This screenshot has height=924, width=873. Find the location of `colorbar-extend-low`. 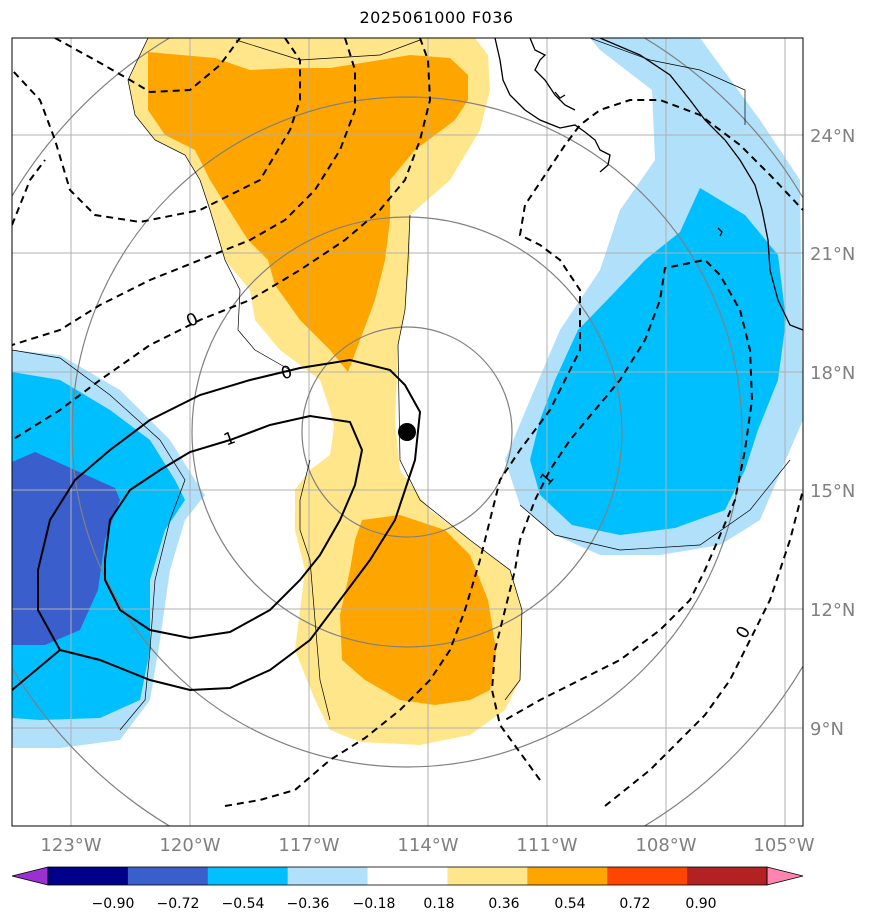

colorbar-extend-low is located at coordinates (30, 876).